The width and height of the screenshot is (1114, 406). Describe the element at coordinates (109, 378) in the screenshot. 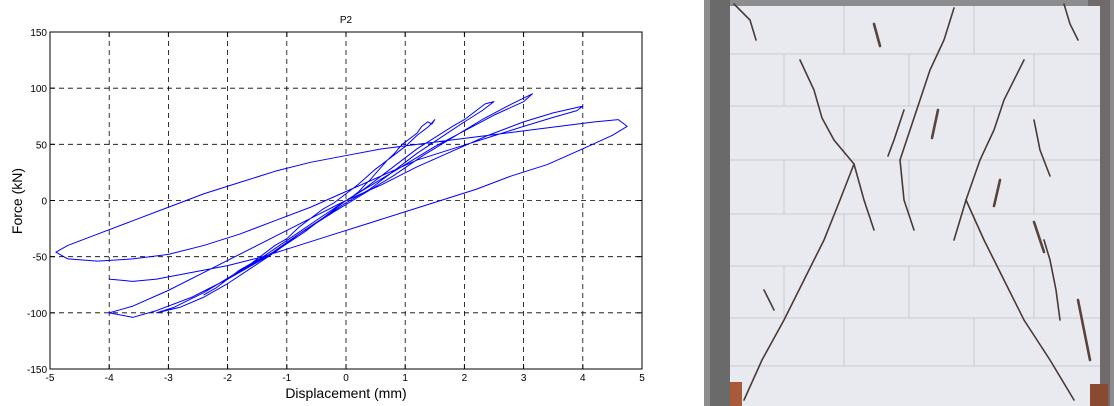

I see `x-tick-label: -4` at that location.